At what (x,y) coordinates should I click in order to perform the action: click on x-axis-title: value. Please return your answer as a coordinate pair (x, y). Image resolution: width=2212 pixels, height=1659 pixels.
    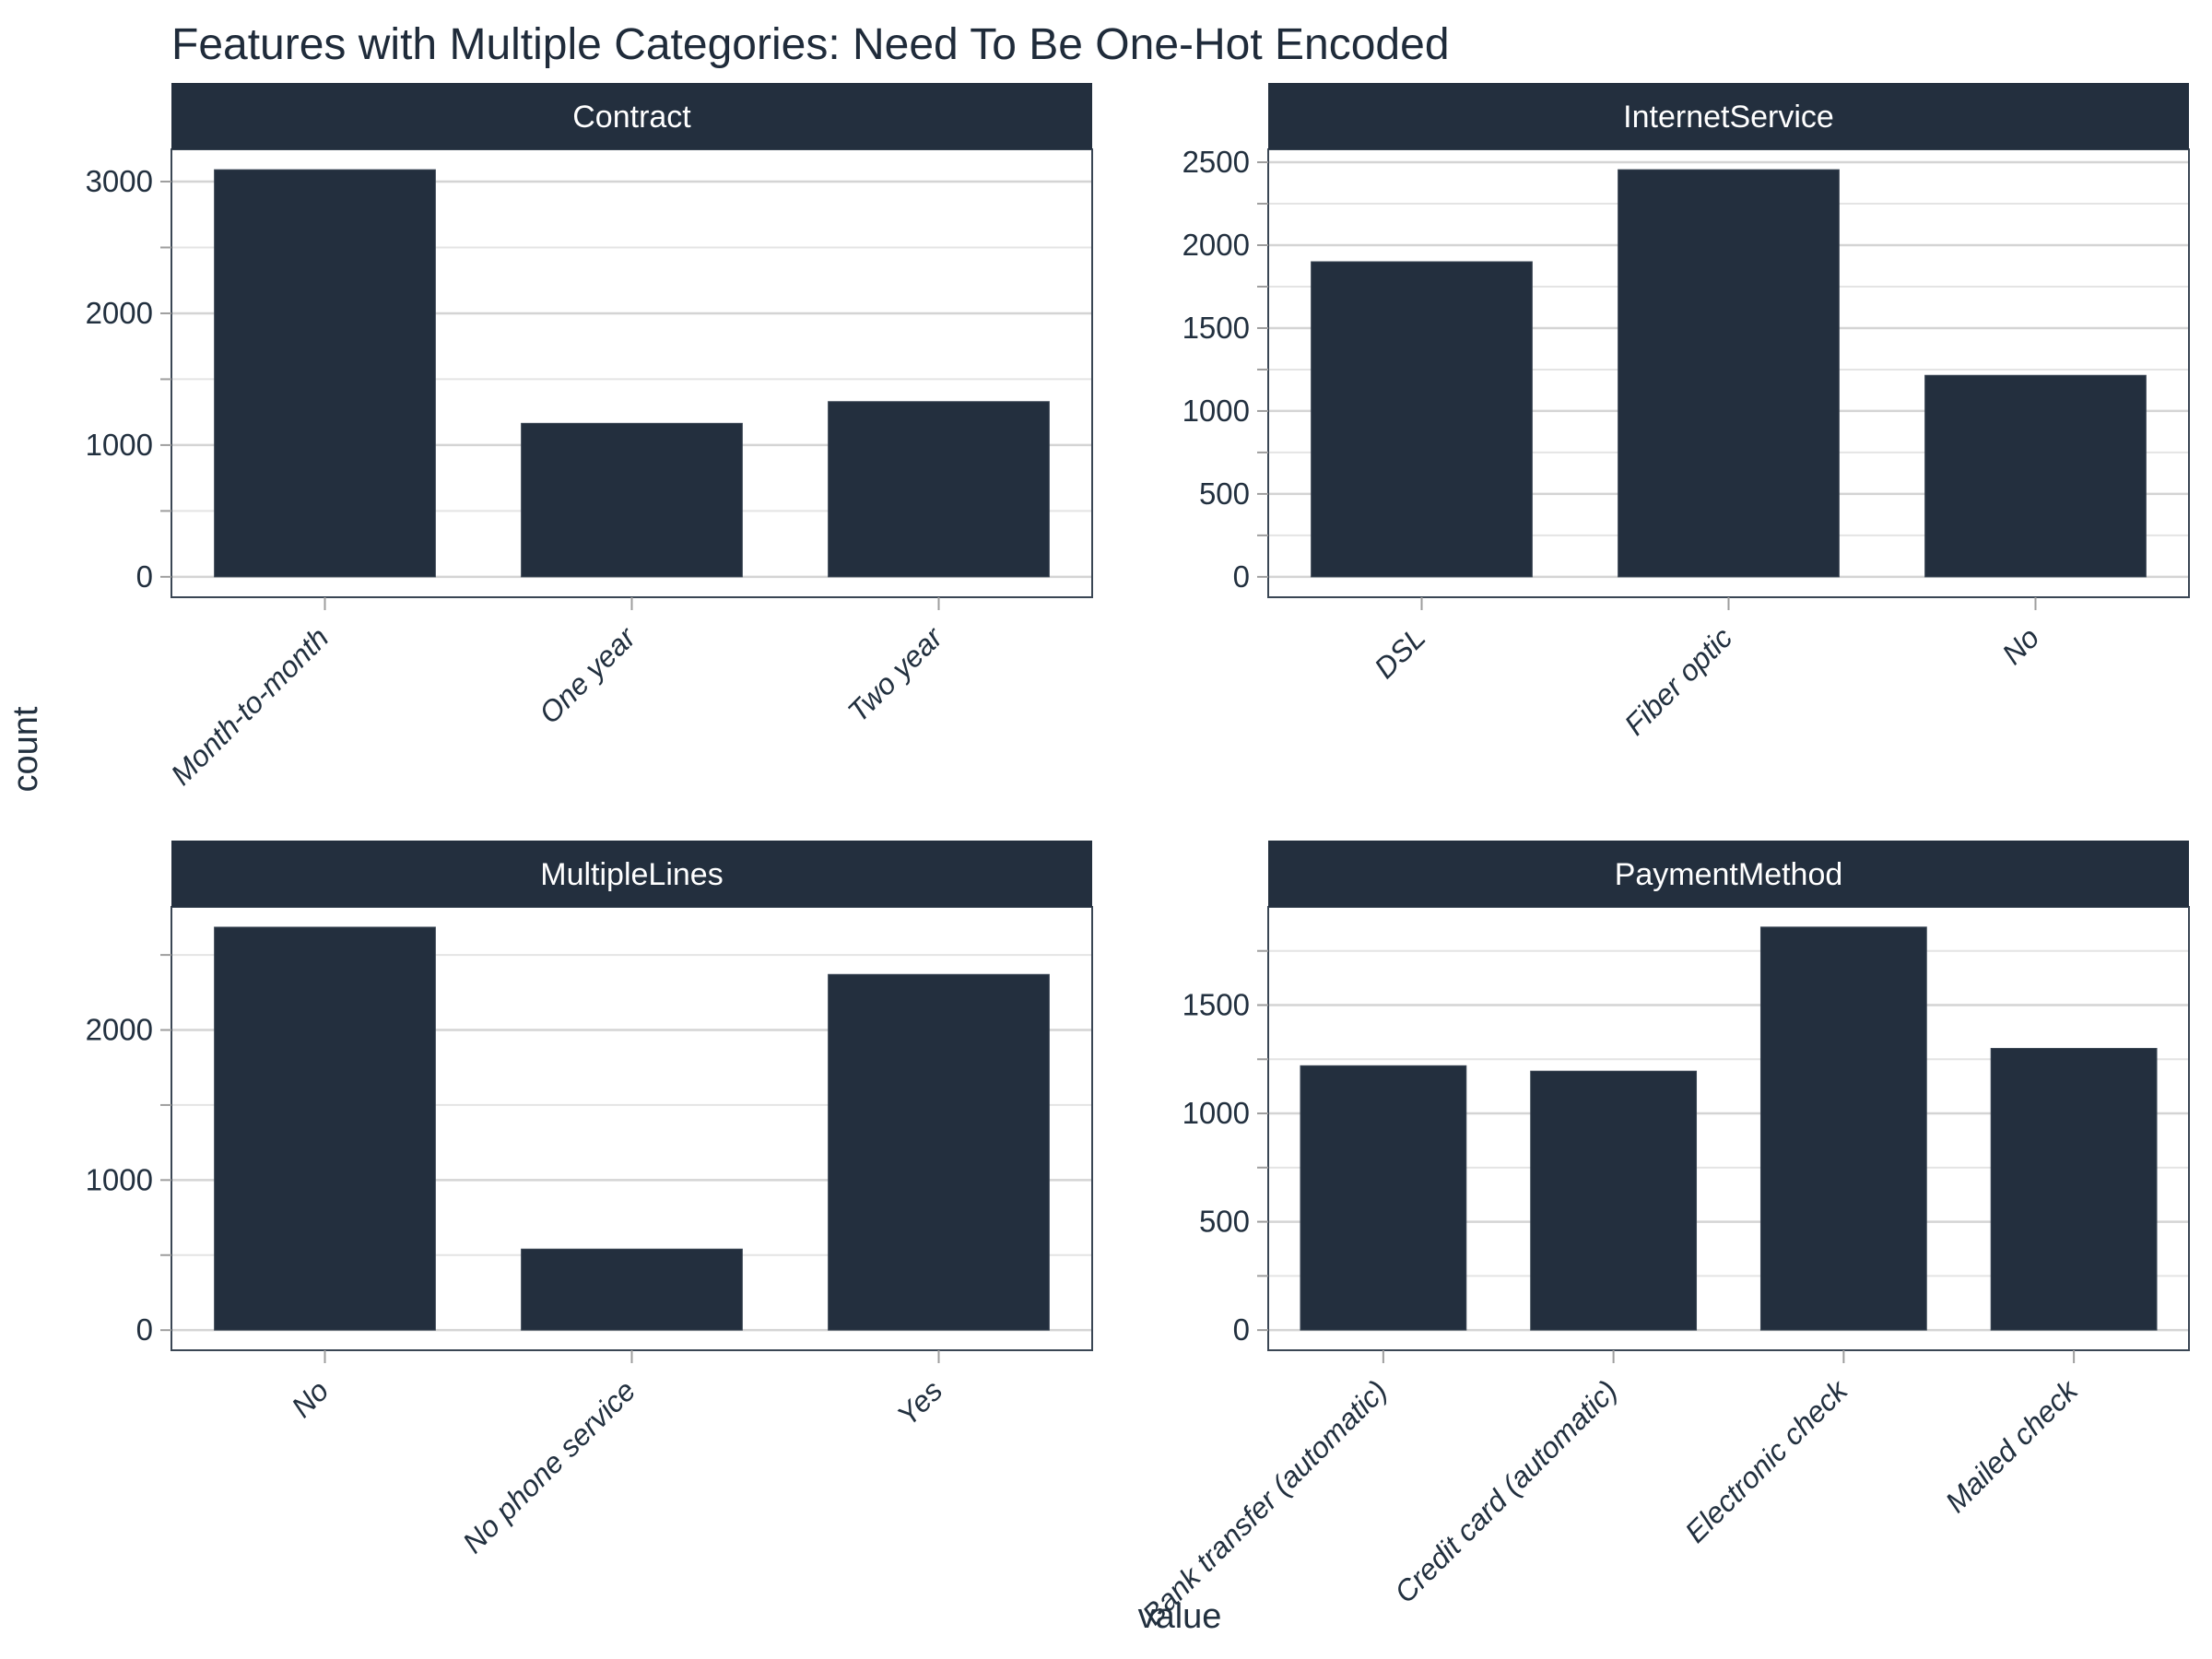
    Looking at the image, I should click on (1180, 1616).